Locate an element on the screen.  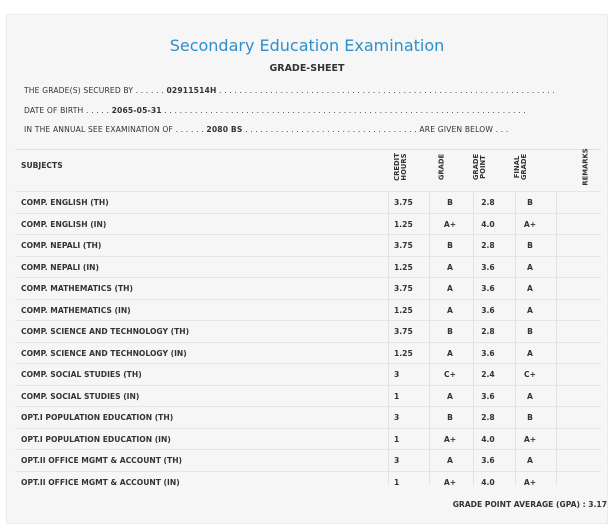
table-row: COMP. SOCIAL STUDIES (IN) 1 A 3.6 A is located at coordinates (308, 395).